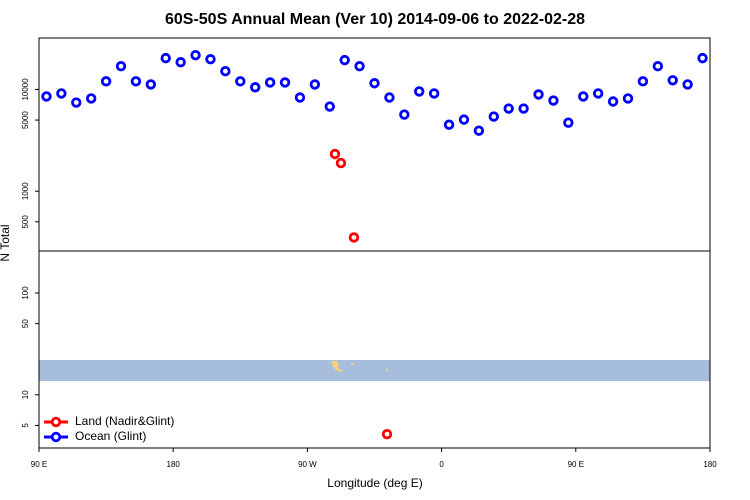 The image size is (750, 500). What do you see at coordinates (25, 89) in the screenshot?
I see `y-tick-label: 10000` at bounding box center [25, 89].